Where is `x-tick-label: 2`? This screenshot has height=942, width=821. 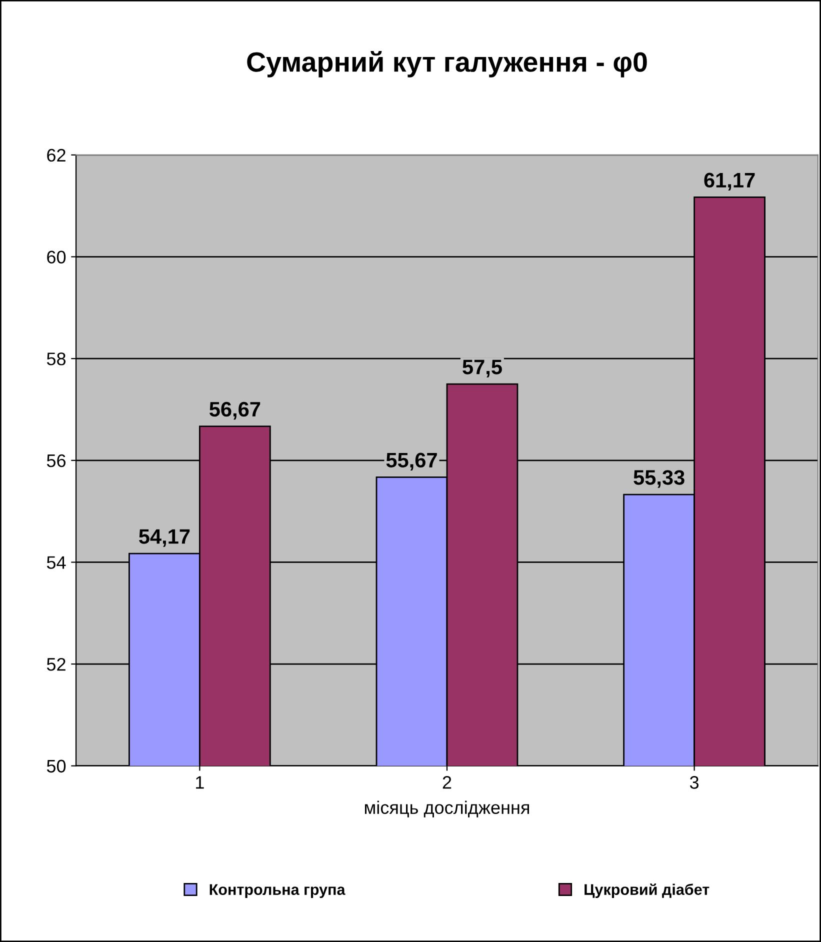 x-tick-label: 2 is located at coordinates (447, 782).